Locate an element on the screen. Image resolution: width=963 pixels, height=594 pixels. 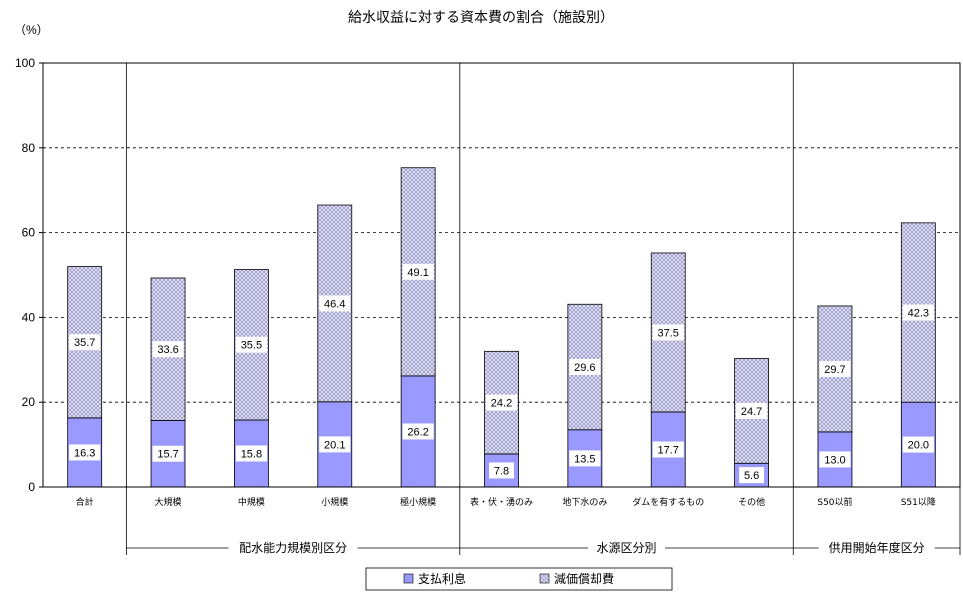
group-label: 配水能力規模別区分 is located at coordinates (293, 547).